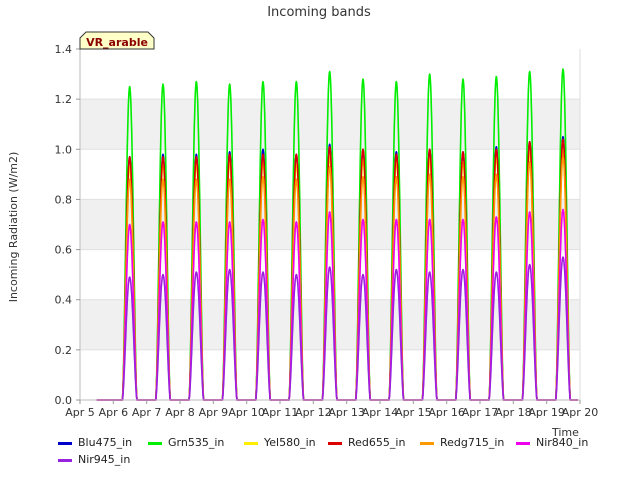 The image size is (640, 480). I want to click on y-tick-label: 1.4, so click(64, 49).